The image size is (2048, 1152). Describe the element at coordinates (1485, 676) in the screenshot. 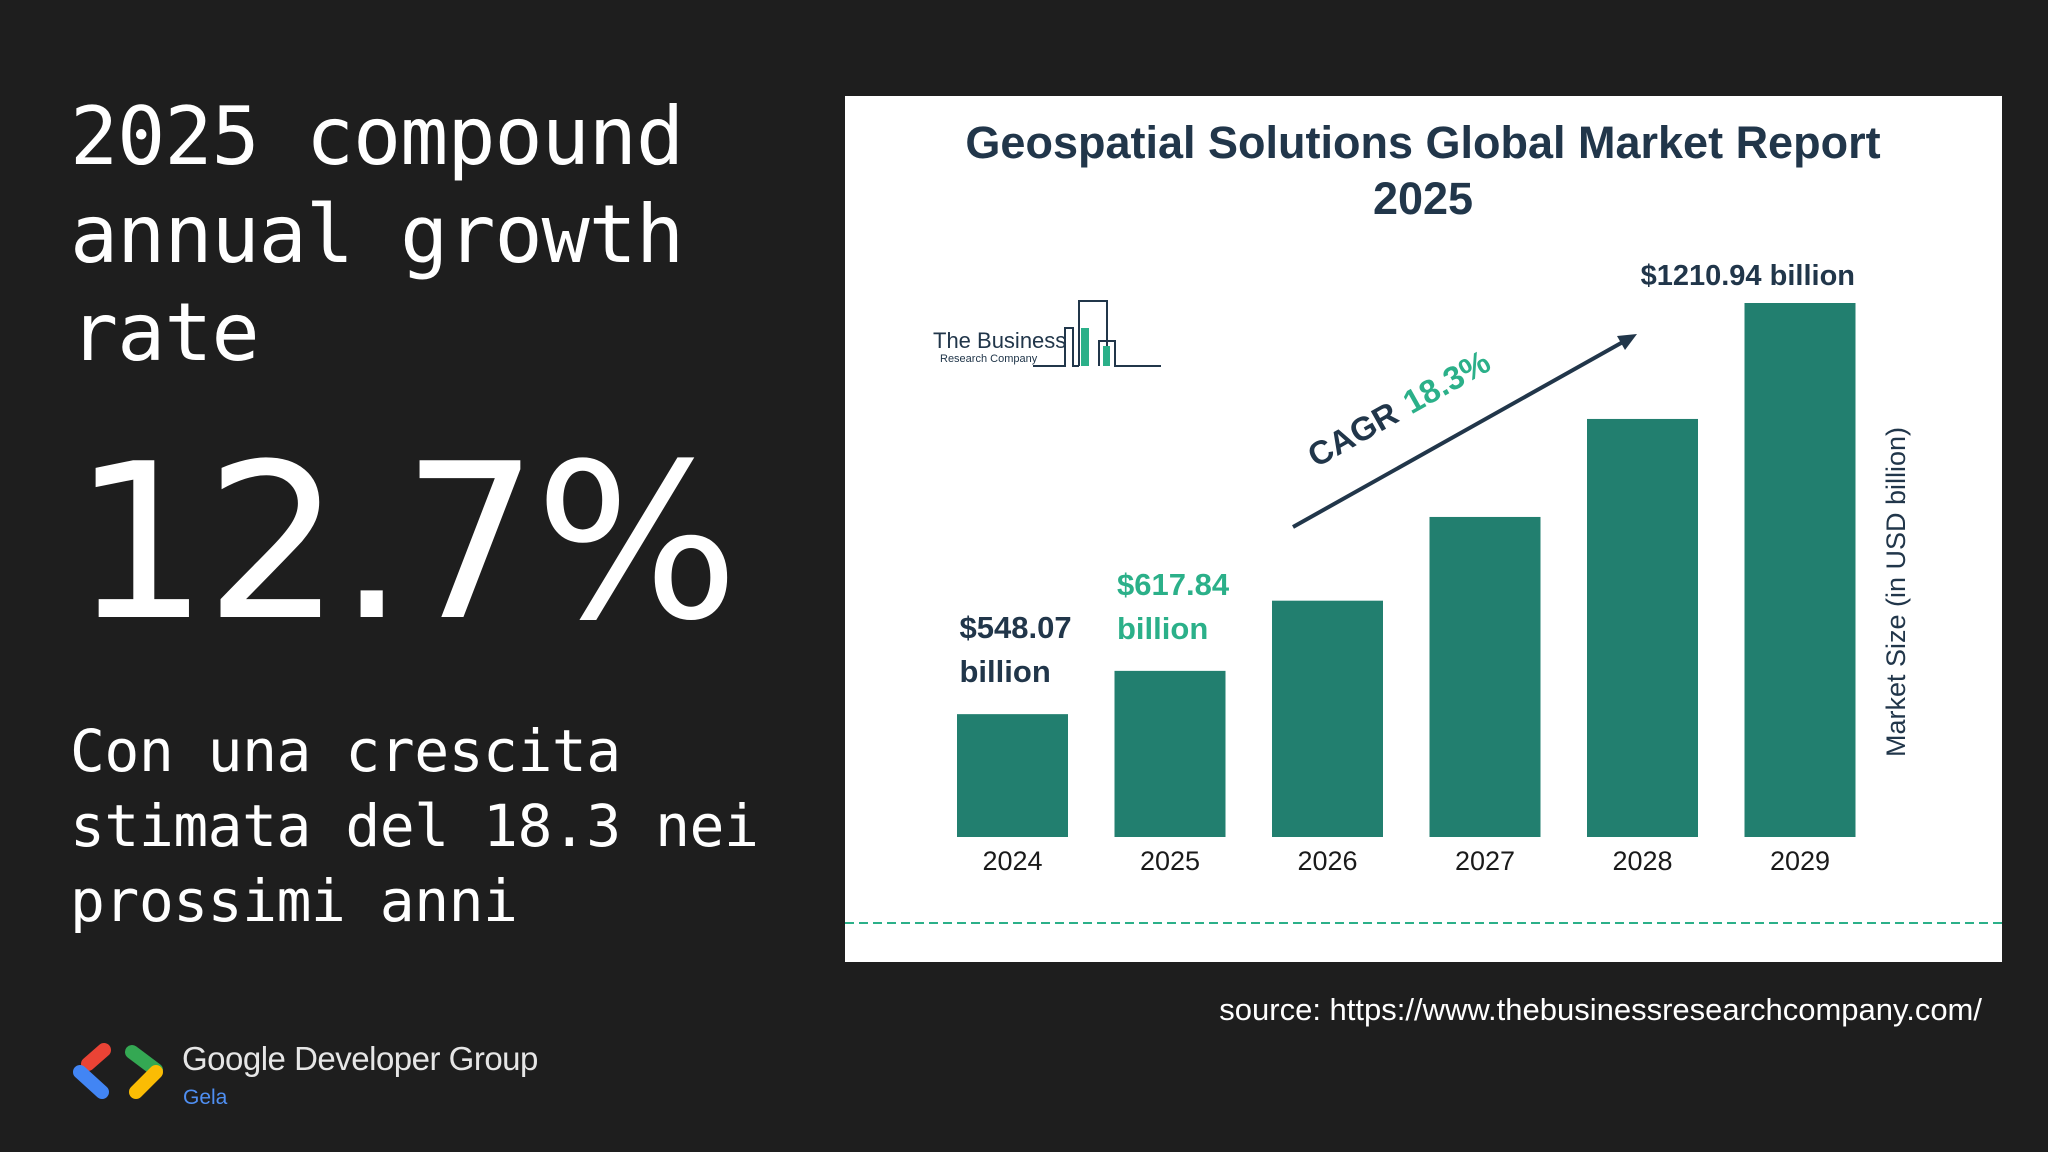

I see `bar-2027` at that location.